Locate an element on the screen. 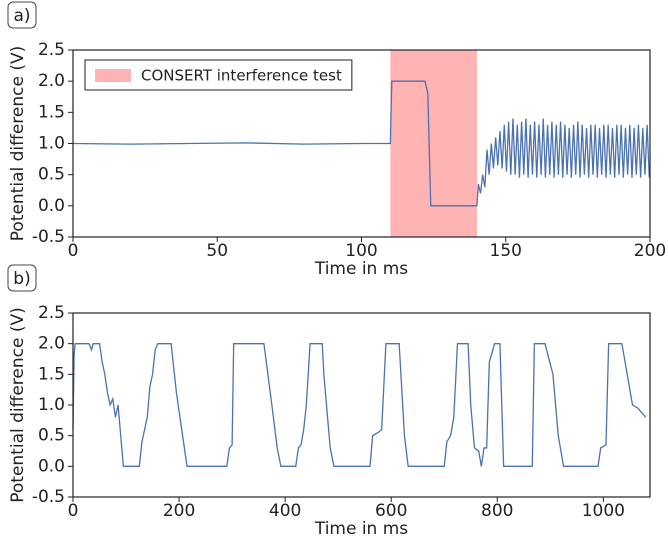 Image resolution: width=668 pixels, height=545 pixels. x-tick-label: 150 is located at coordinates (506, 251).